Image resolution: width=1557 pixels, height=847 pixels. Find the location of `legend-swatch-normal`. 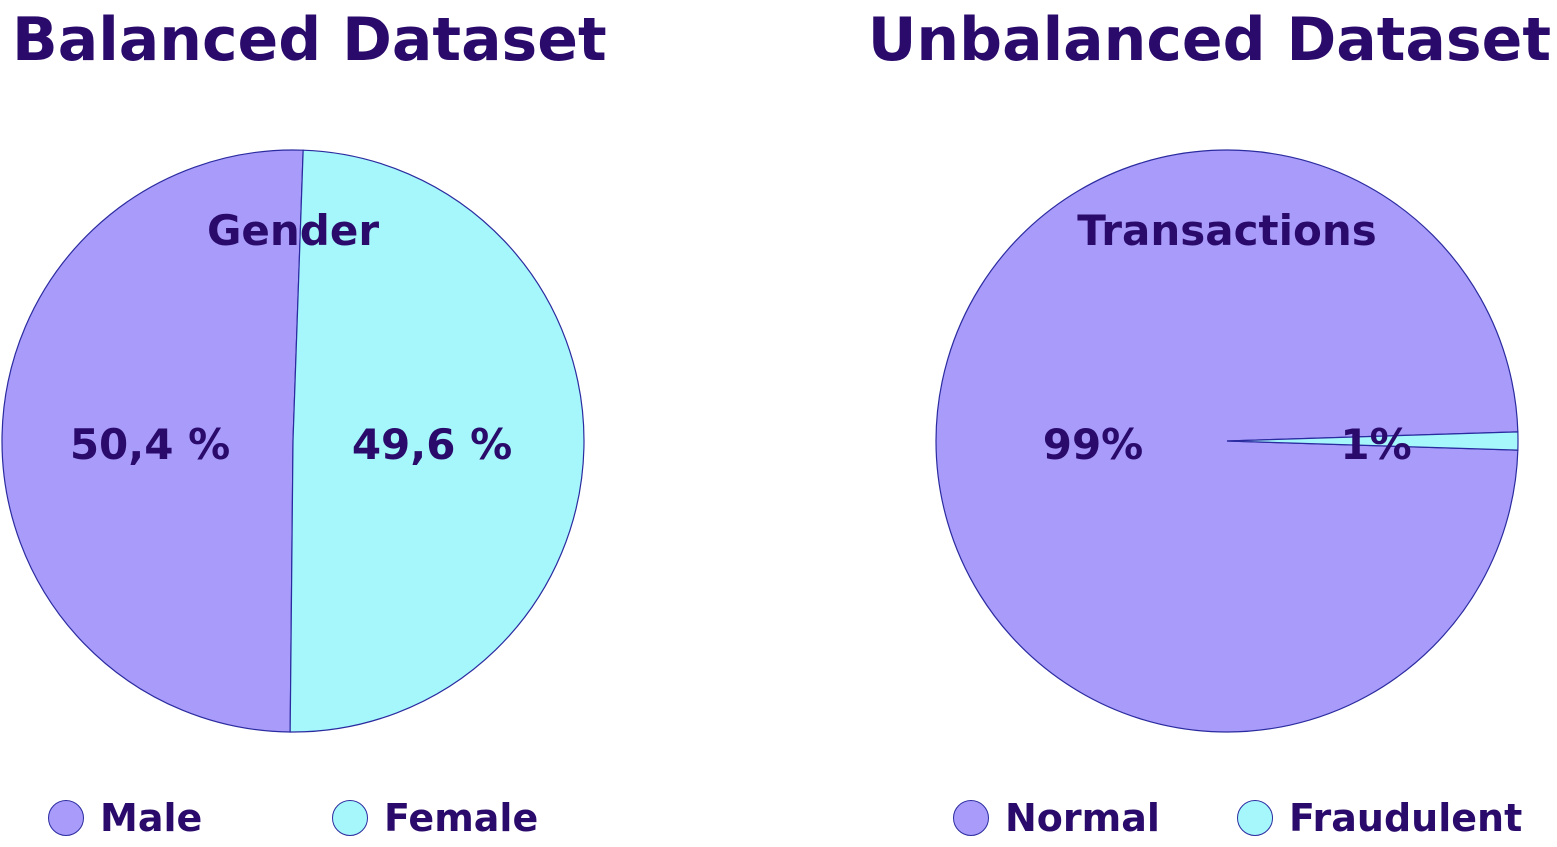

legend-swatch-normal is located at coordinates (971, 818).